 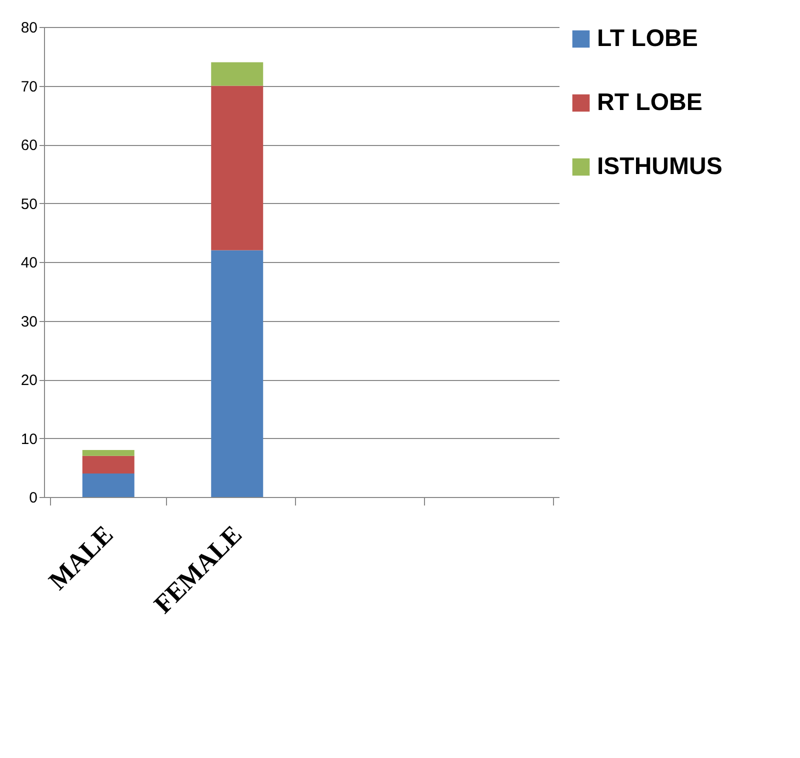 What do you see at coordinates (649, 102) in the screenshot?
I see `legend-label: RT LOBE` at bounding box center [649, 102].